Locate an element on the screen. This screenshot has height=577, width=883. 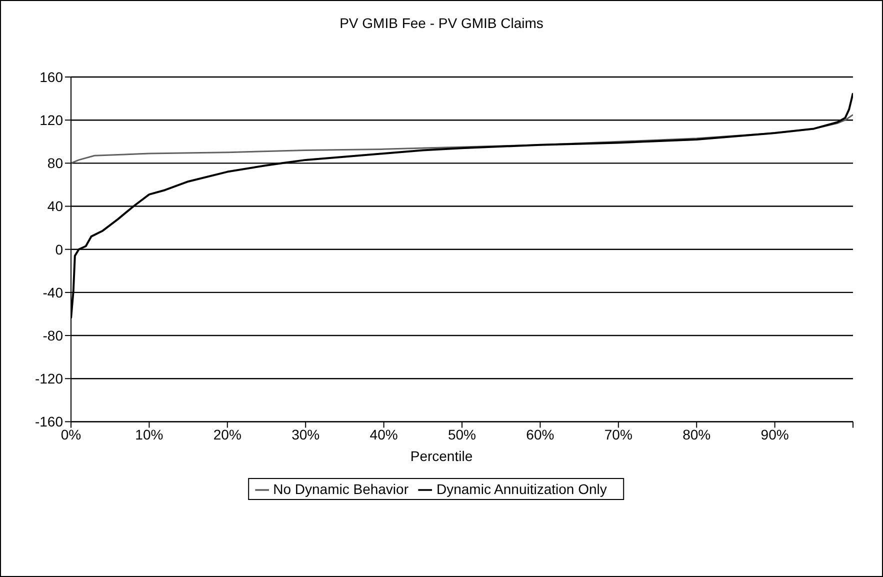
y-tick-label: 0 is located at coordinates (59, 249).